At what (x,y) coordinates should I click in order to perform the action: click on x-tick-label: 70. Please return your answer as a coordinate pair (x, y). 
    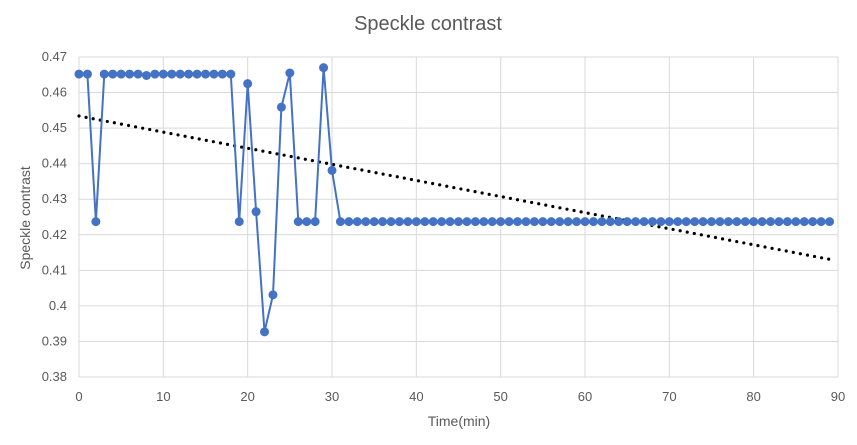
    Looking at the image, I should click on (669, 396).